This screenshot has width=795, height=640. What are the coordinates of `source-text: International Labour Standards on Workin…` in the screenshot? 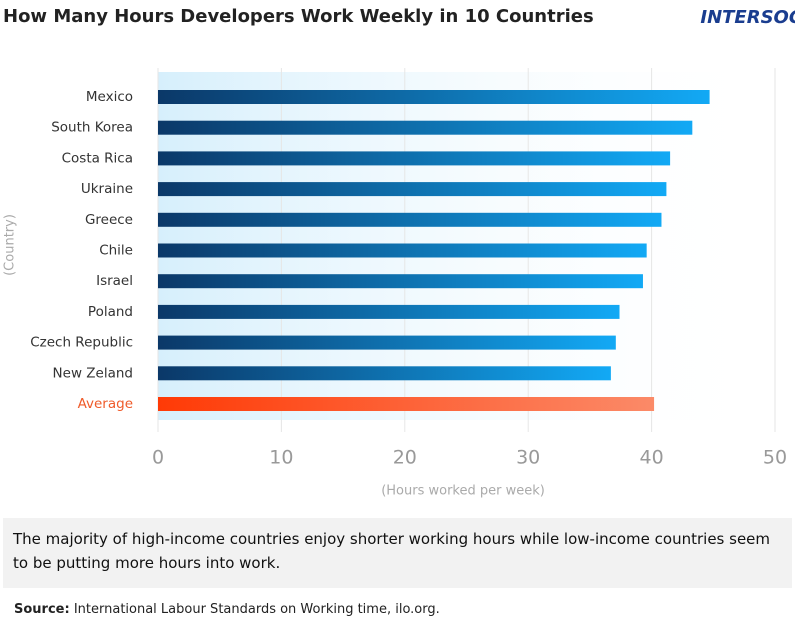 It's located at (256, 609).